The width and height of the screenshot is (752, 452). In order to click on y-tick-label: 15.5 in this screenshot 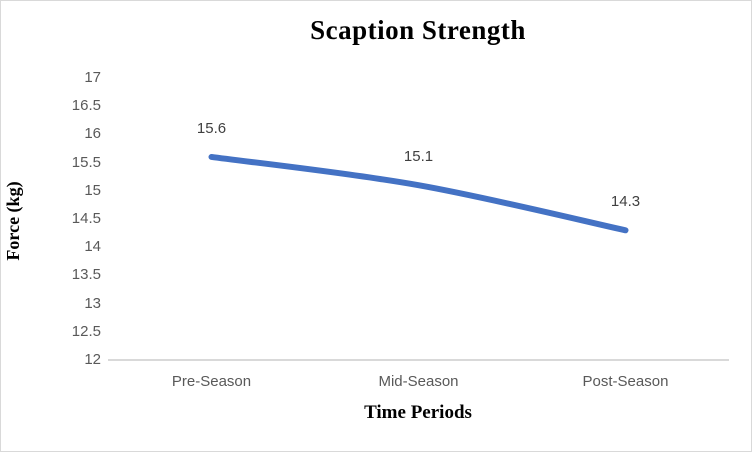, I will do `click(86, 162)`.